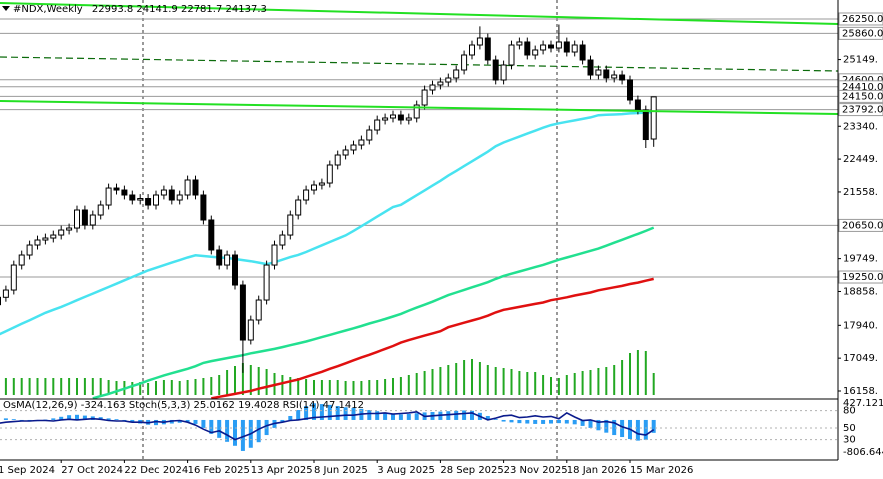  I want to click on trend-line, so click(419, 13).